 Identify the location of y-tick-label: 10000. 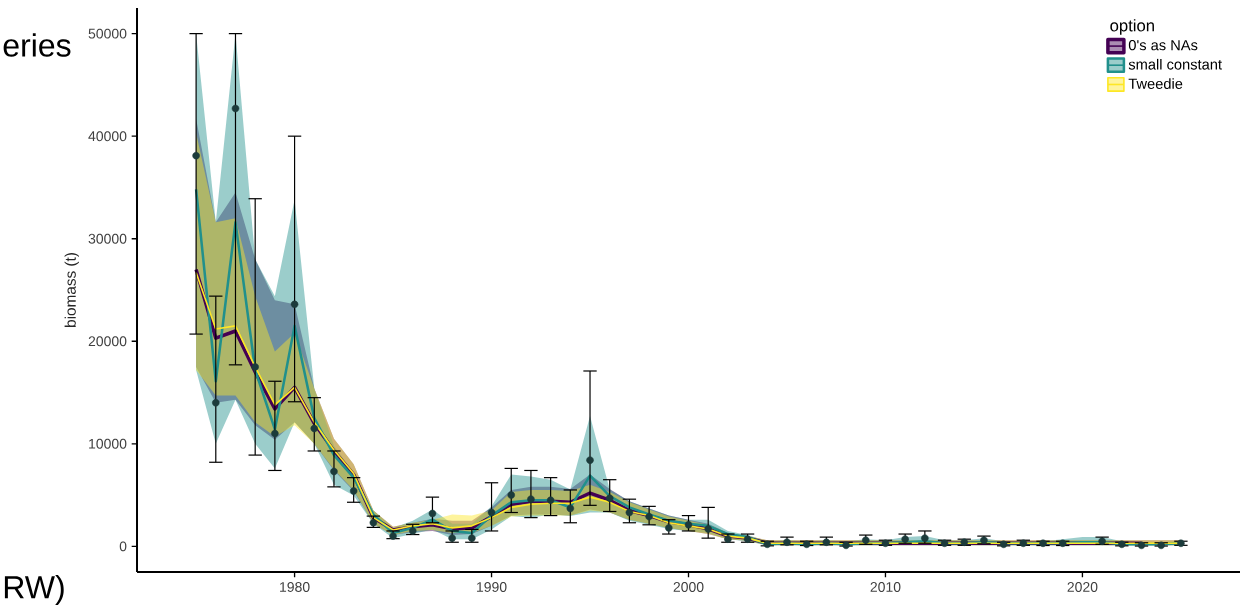
(108, 443).